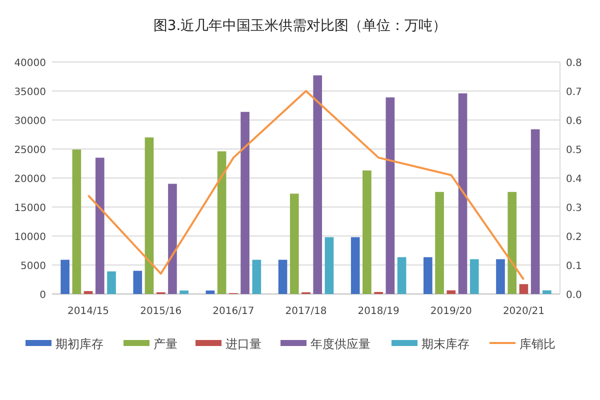 This screenshot has width=600, height=400. I want to click on y-tick-label: 20000, so click(30, 179).